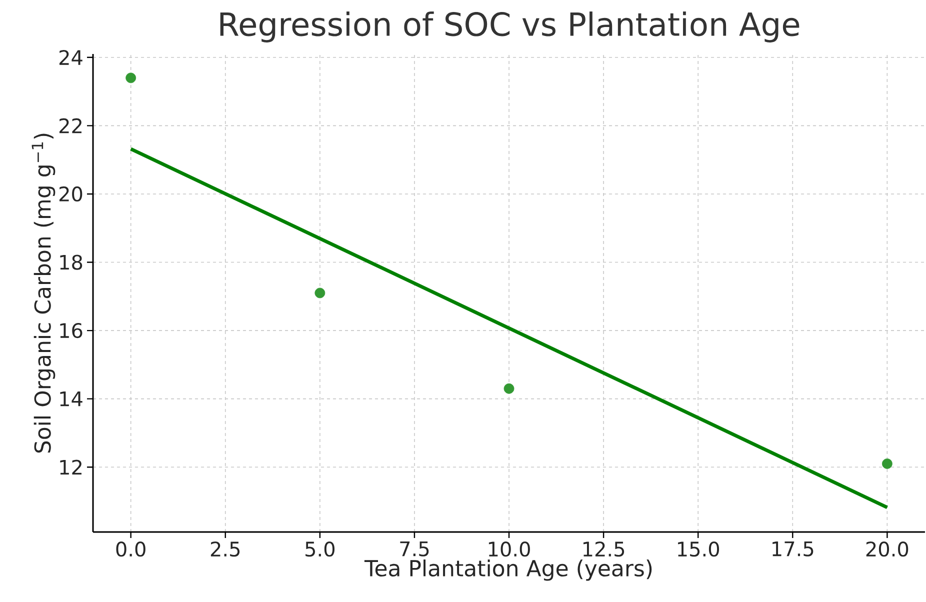  What do you see at coordinates (71, 262) in the screenshot?
I see `y-tick-label: 18` at bounding box center [71, 262].